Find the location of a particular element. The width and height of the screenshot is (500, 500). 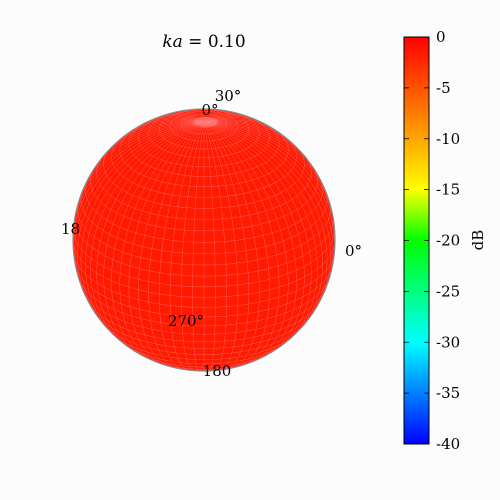

angle-label-30: 30° is located at coordinates (228, 96).